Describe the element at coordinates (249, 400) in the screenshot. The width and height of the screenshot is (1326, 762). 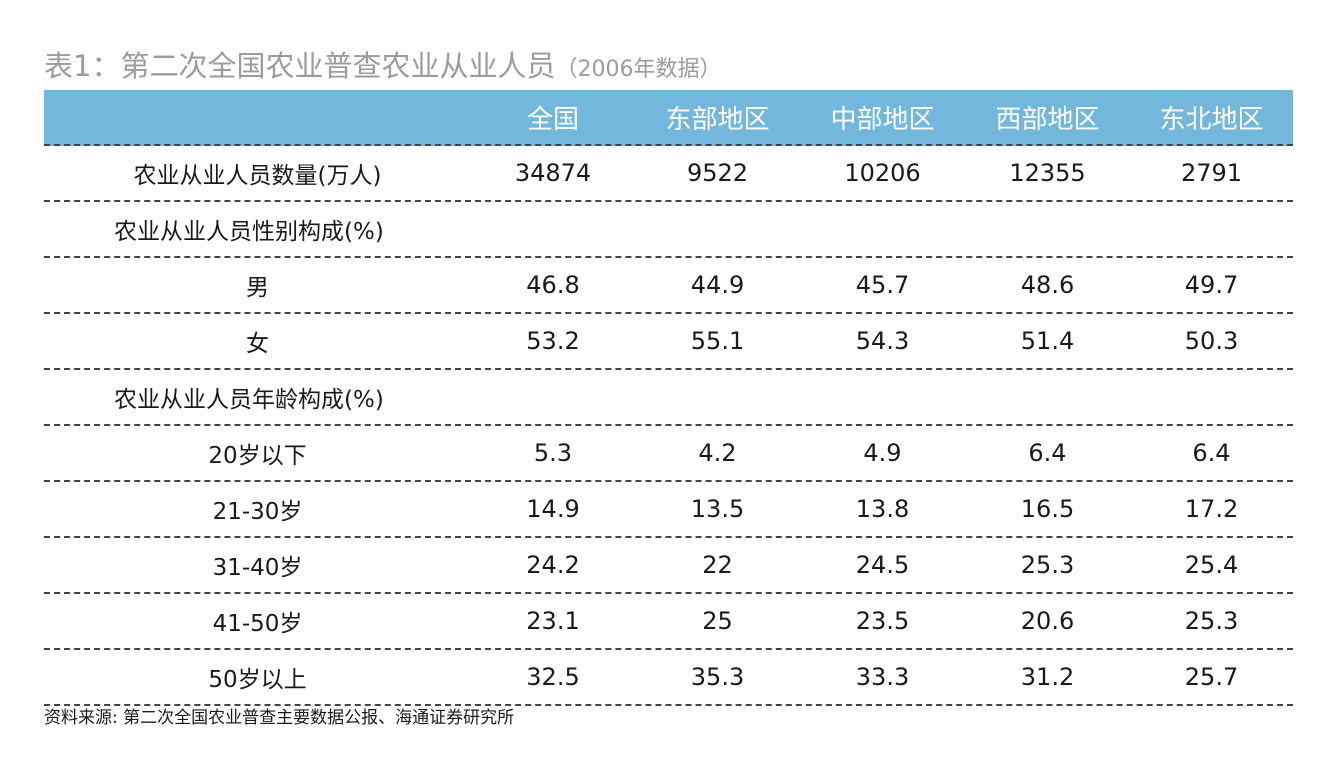
I see `section-label-age: 农业从业人员年龄构成(%)` at that location.